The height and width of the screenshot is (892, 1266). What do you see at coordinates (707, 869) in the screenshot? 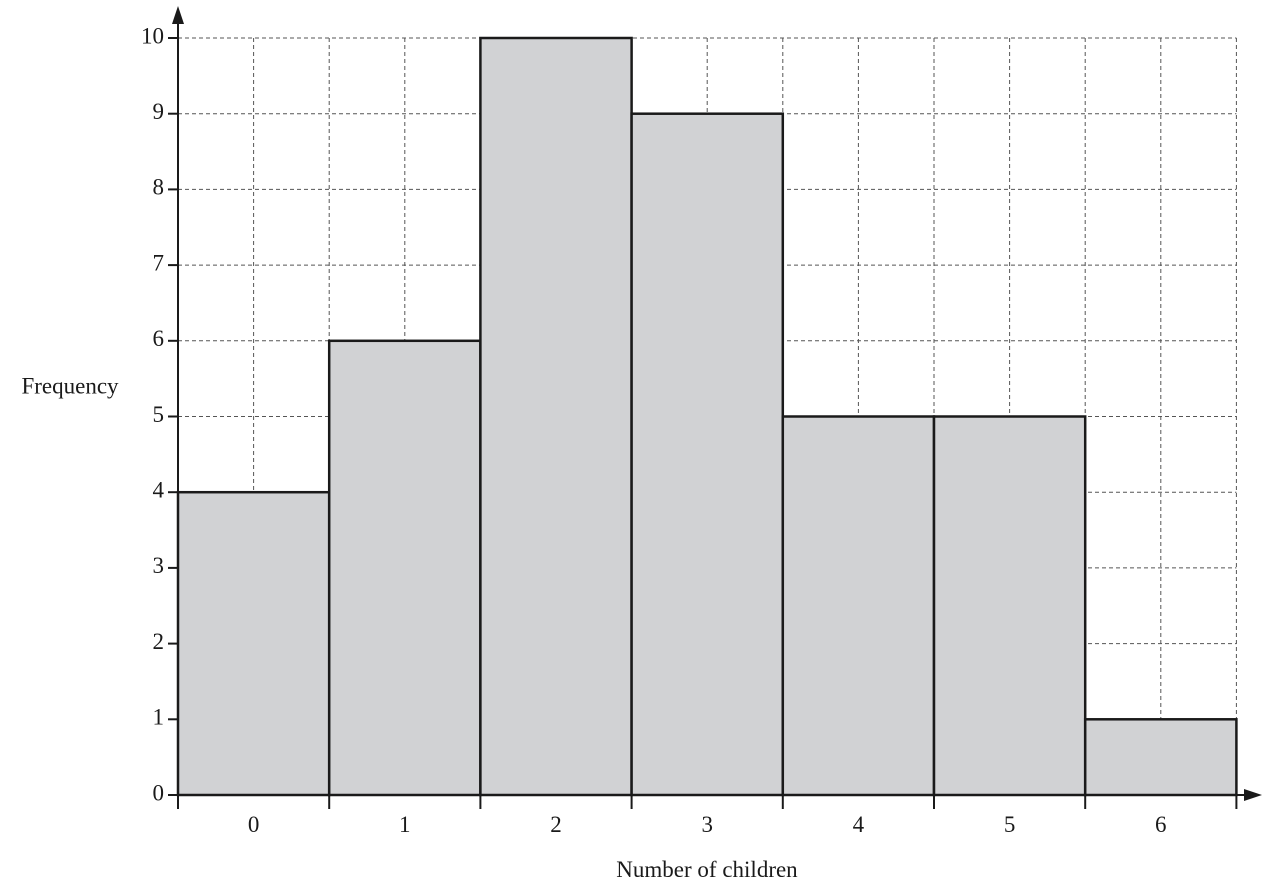
I see `x-axis-title: Number of children` at bounding box center [707, 869].